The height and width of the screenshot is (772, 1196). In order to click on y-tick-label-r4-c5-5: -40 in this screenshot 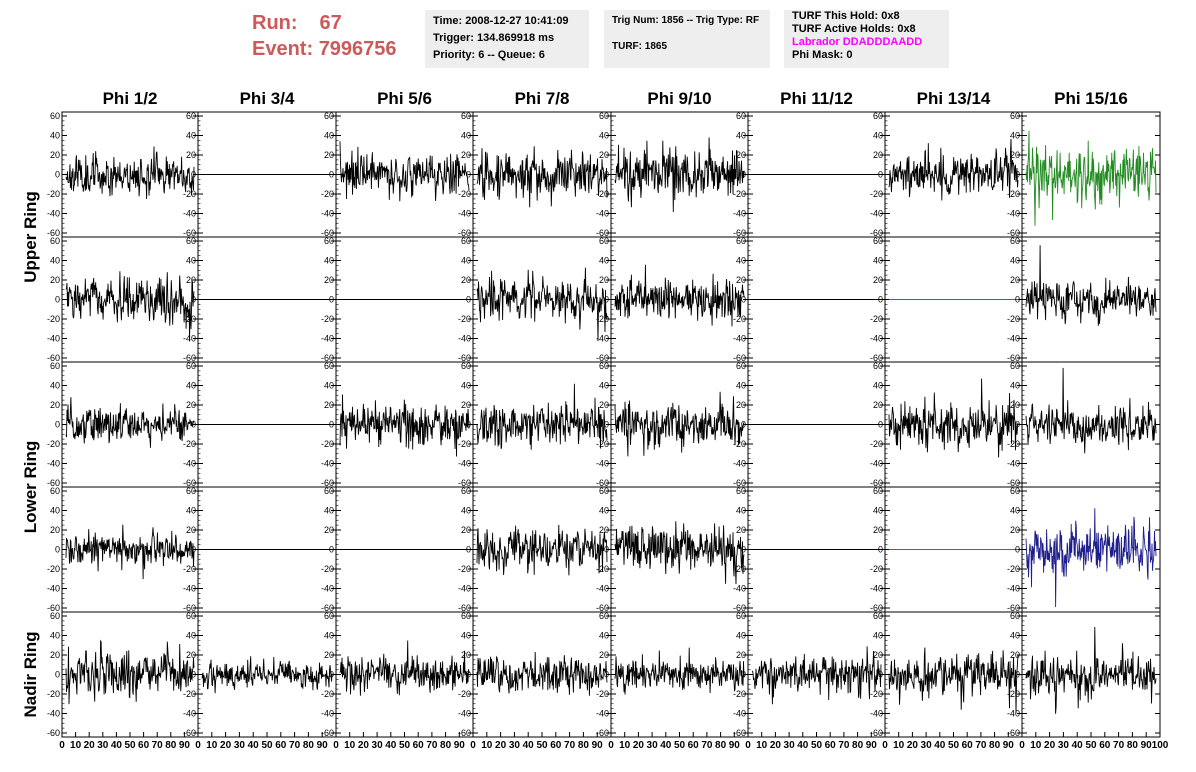, I will do `click(739, 714)`.